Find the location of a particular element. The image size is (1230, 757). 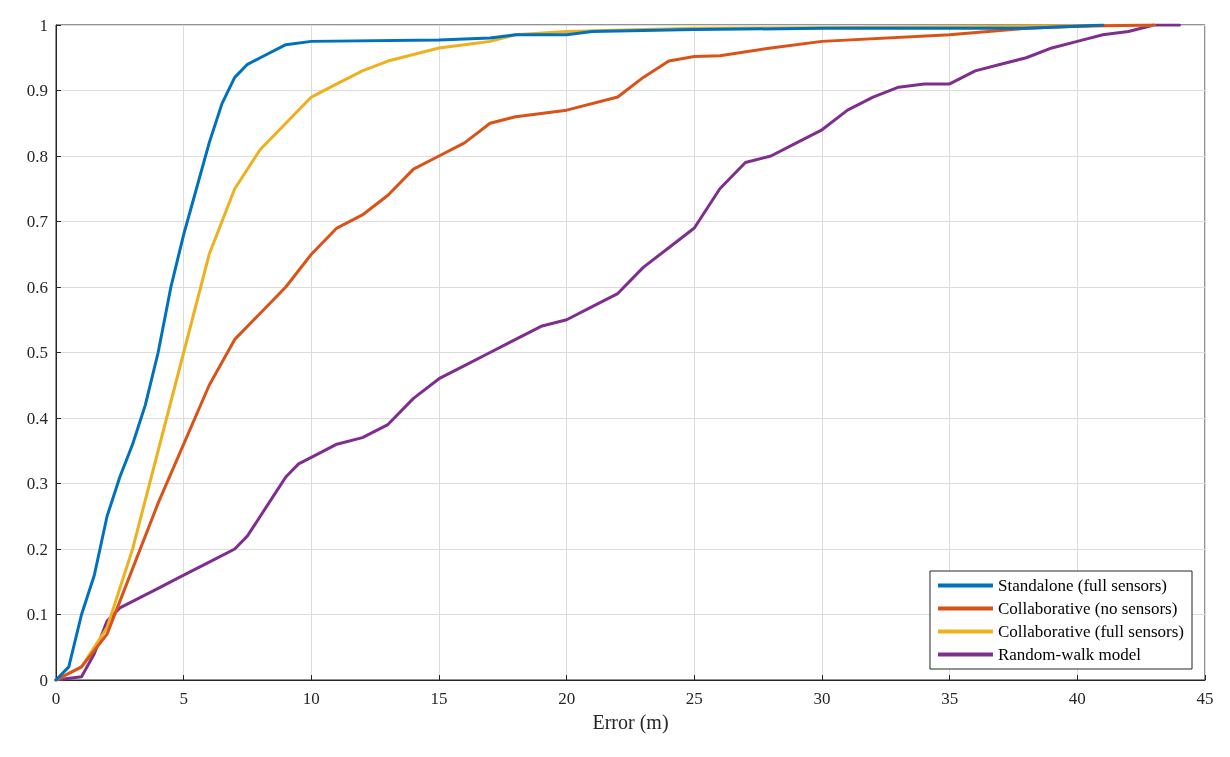

x-tick-label: 20 is located at coordinates (567, 698).